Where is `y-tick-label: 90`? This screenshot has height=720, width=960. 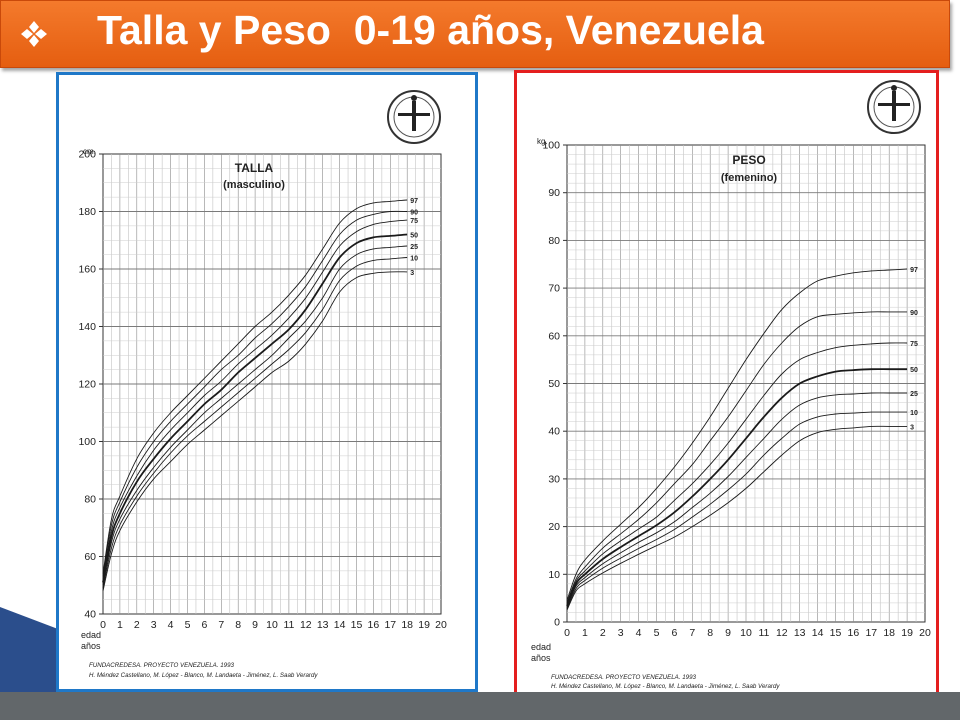 y-tick-label: 90 is located at coordinates (554, 193).